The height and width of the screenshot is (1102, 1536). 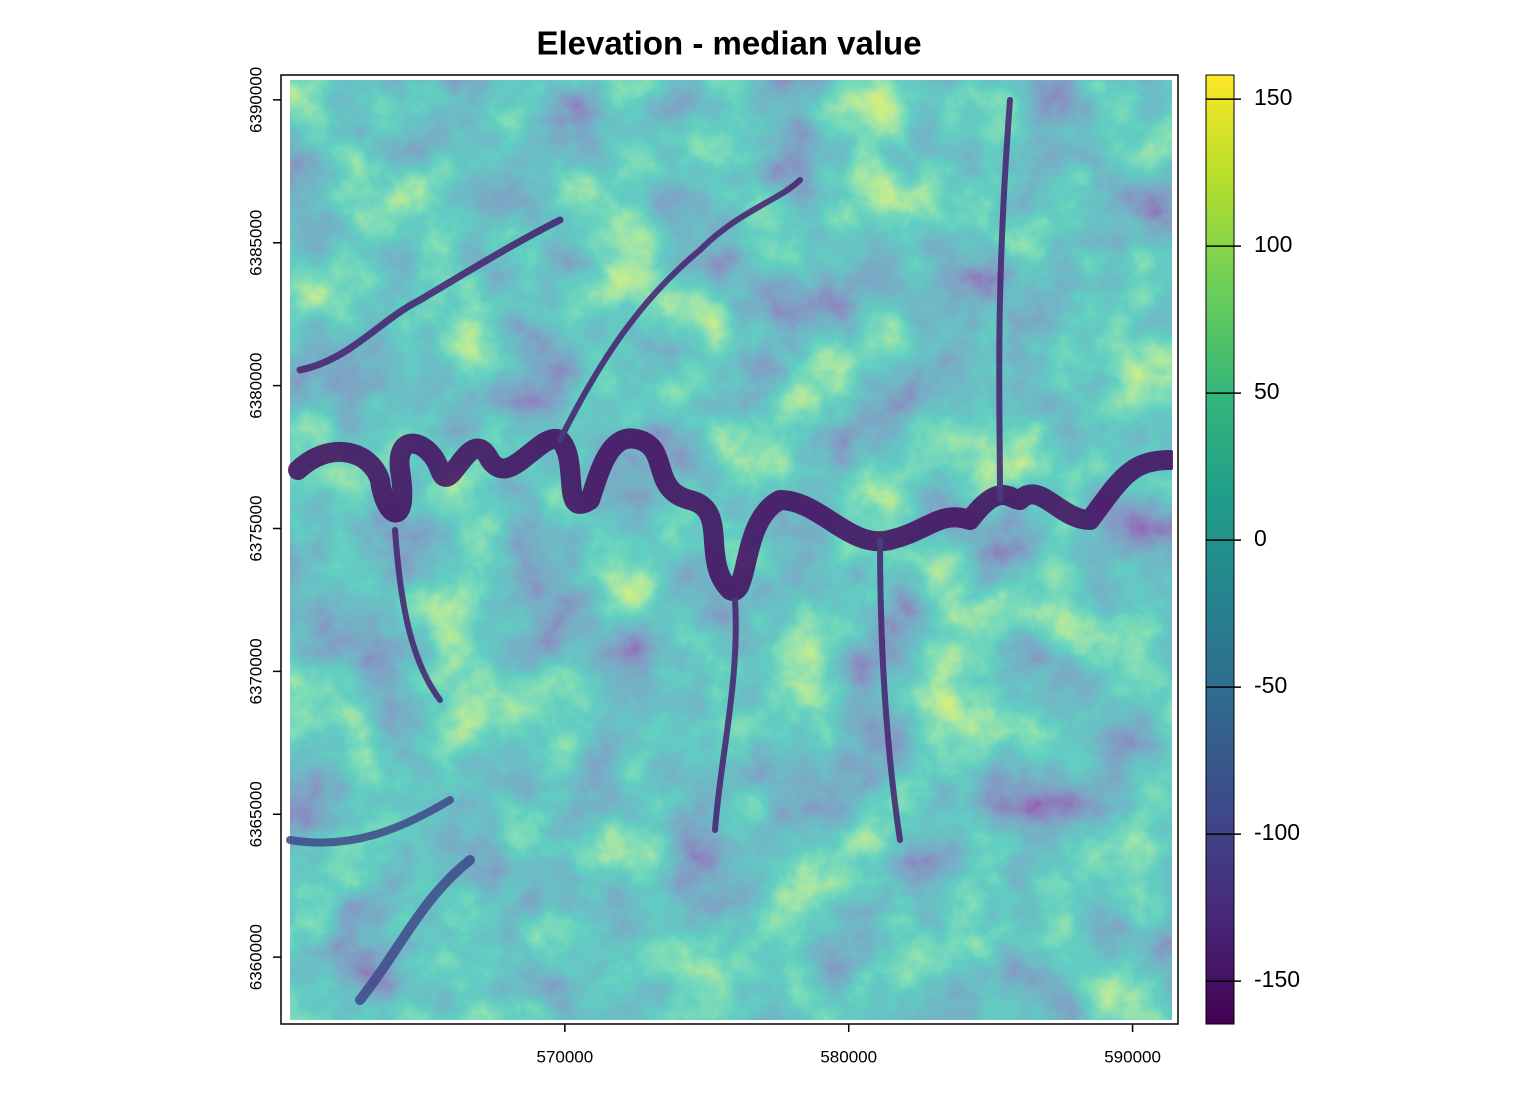 I want to click on y-tick-label: 6390000, so click(x=255, y=100).